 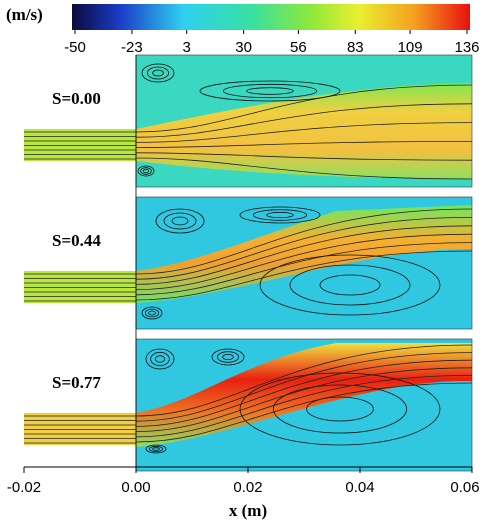 I want to click on colorbar-tick-label: 136, so click(x=466, y=47).